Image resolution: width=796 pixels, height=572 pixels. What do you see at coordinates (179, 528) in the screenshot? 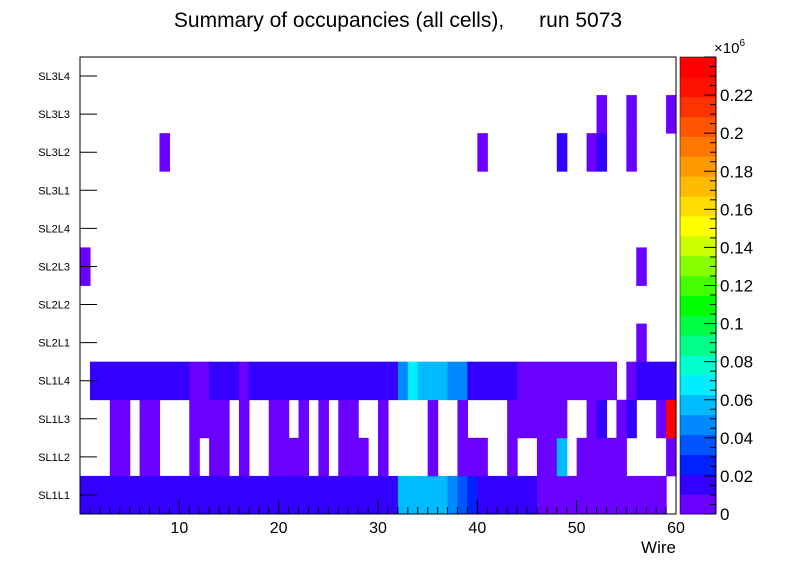
I see `x-tick-label: 10` at bounding box center [179, 528].